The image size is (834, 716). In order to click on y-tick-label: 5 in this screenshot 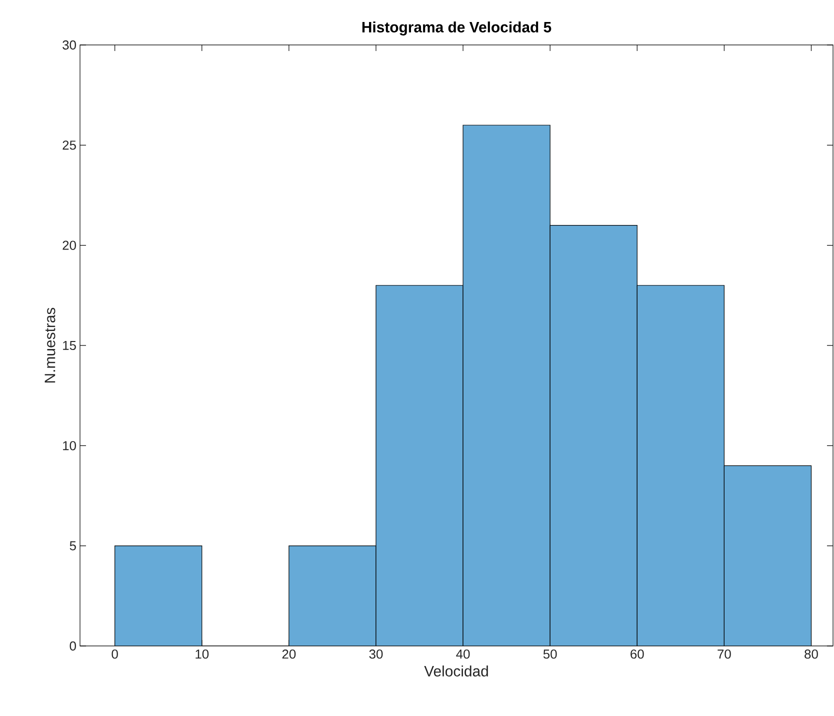, I will do `click(73, 545)`.